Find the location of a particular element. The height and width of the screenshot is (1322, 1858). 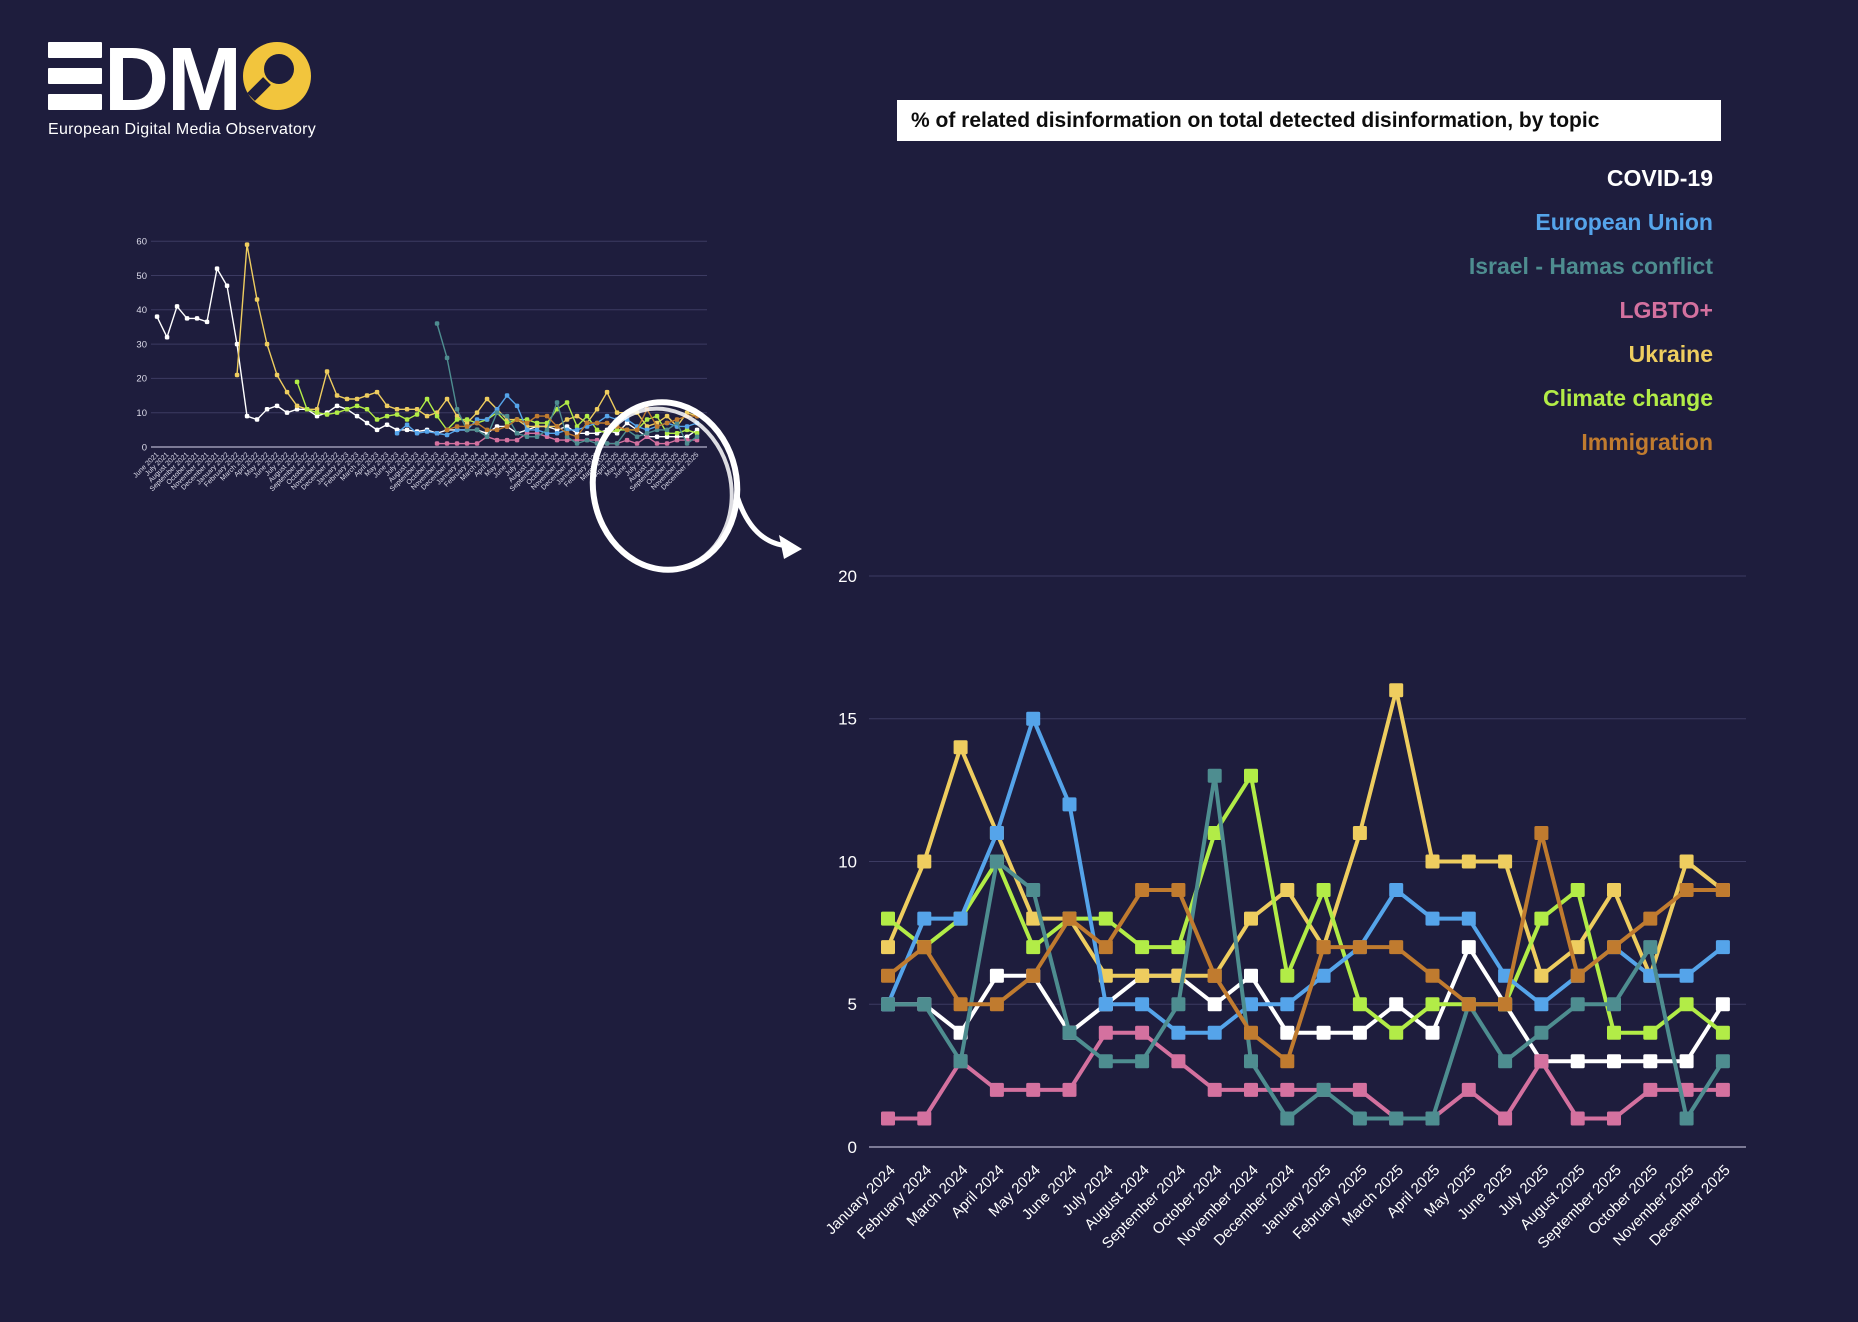

hand-drawn-circle-annotation is located at coordinates (665, 486).